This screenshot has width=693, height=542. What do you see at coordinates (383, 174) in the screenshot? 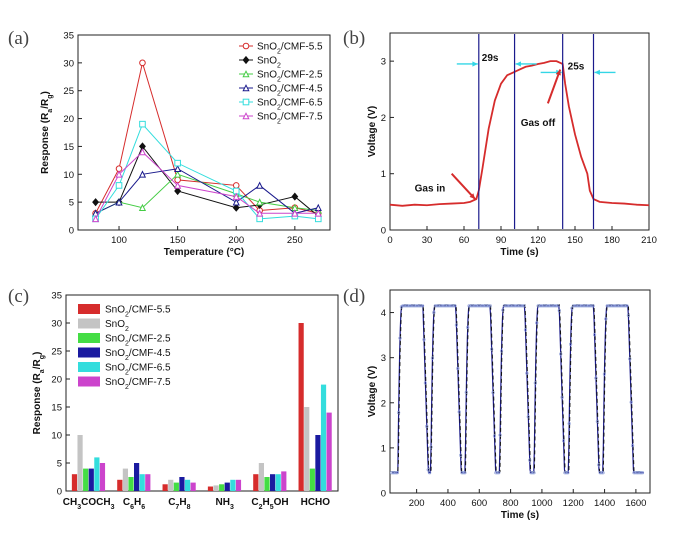
I see `panel-b-y-tick-label: 1` at bounding box center [383, 174].